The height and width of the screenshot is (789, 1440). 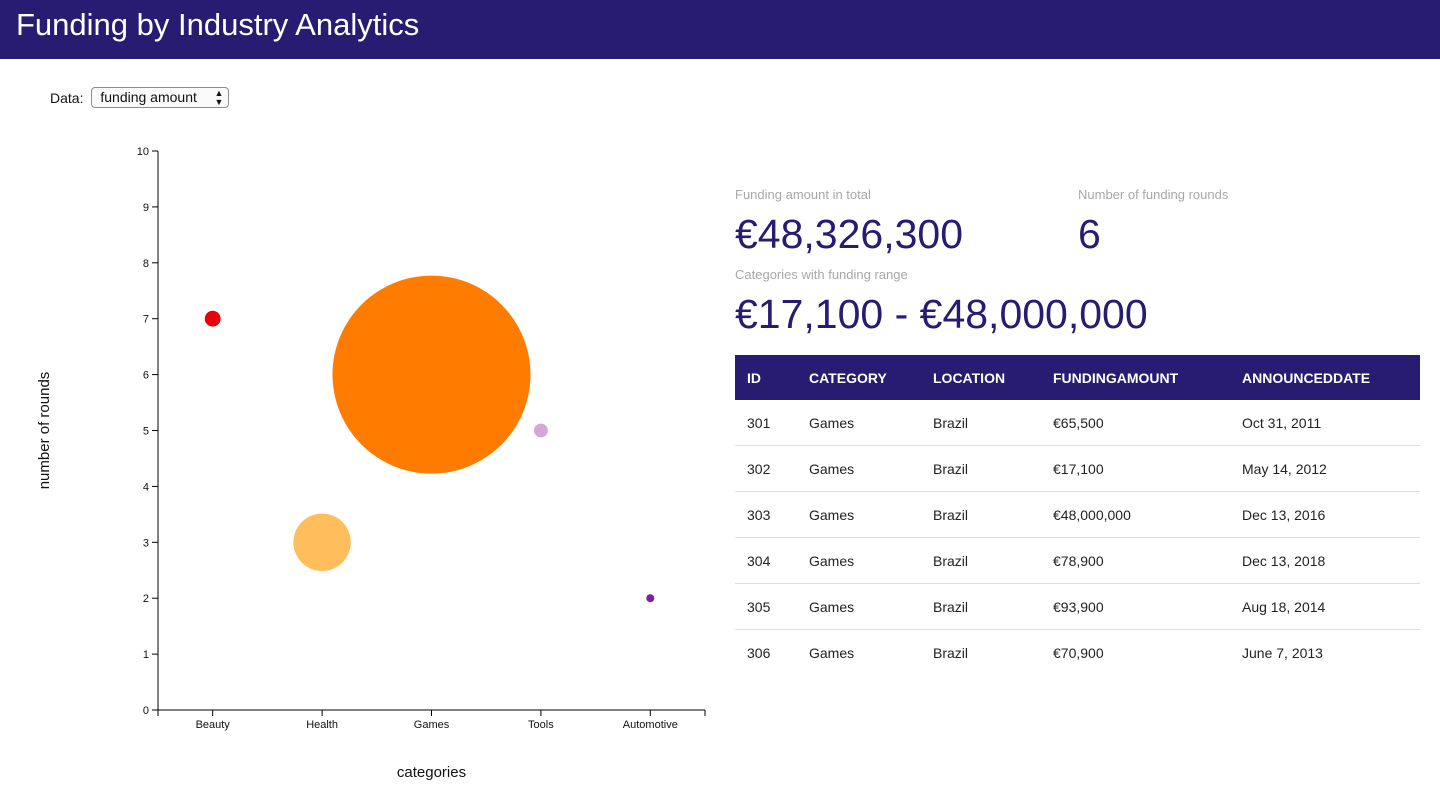 What do you see at coordinates (431, 772) in the screenshot?
I see `x-axis-title: categories` at bounding box center [431, 772].